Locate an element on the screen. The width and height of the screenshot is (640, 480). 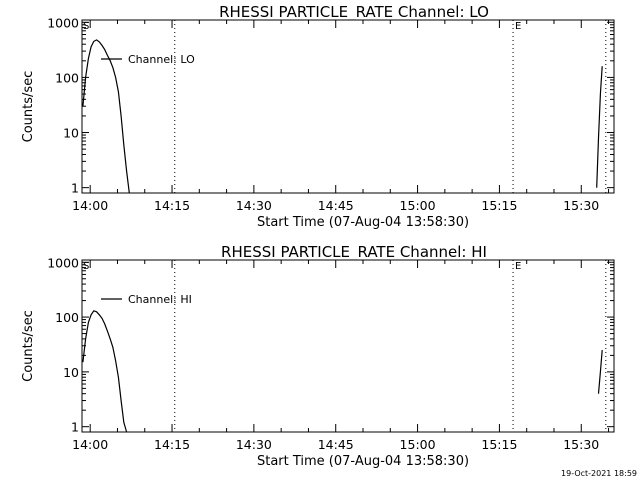
chart-title: RHESSI PARTICLE_RATE Channel: LO is located at coordinates (354, 12).